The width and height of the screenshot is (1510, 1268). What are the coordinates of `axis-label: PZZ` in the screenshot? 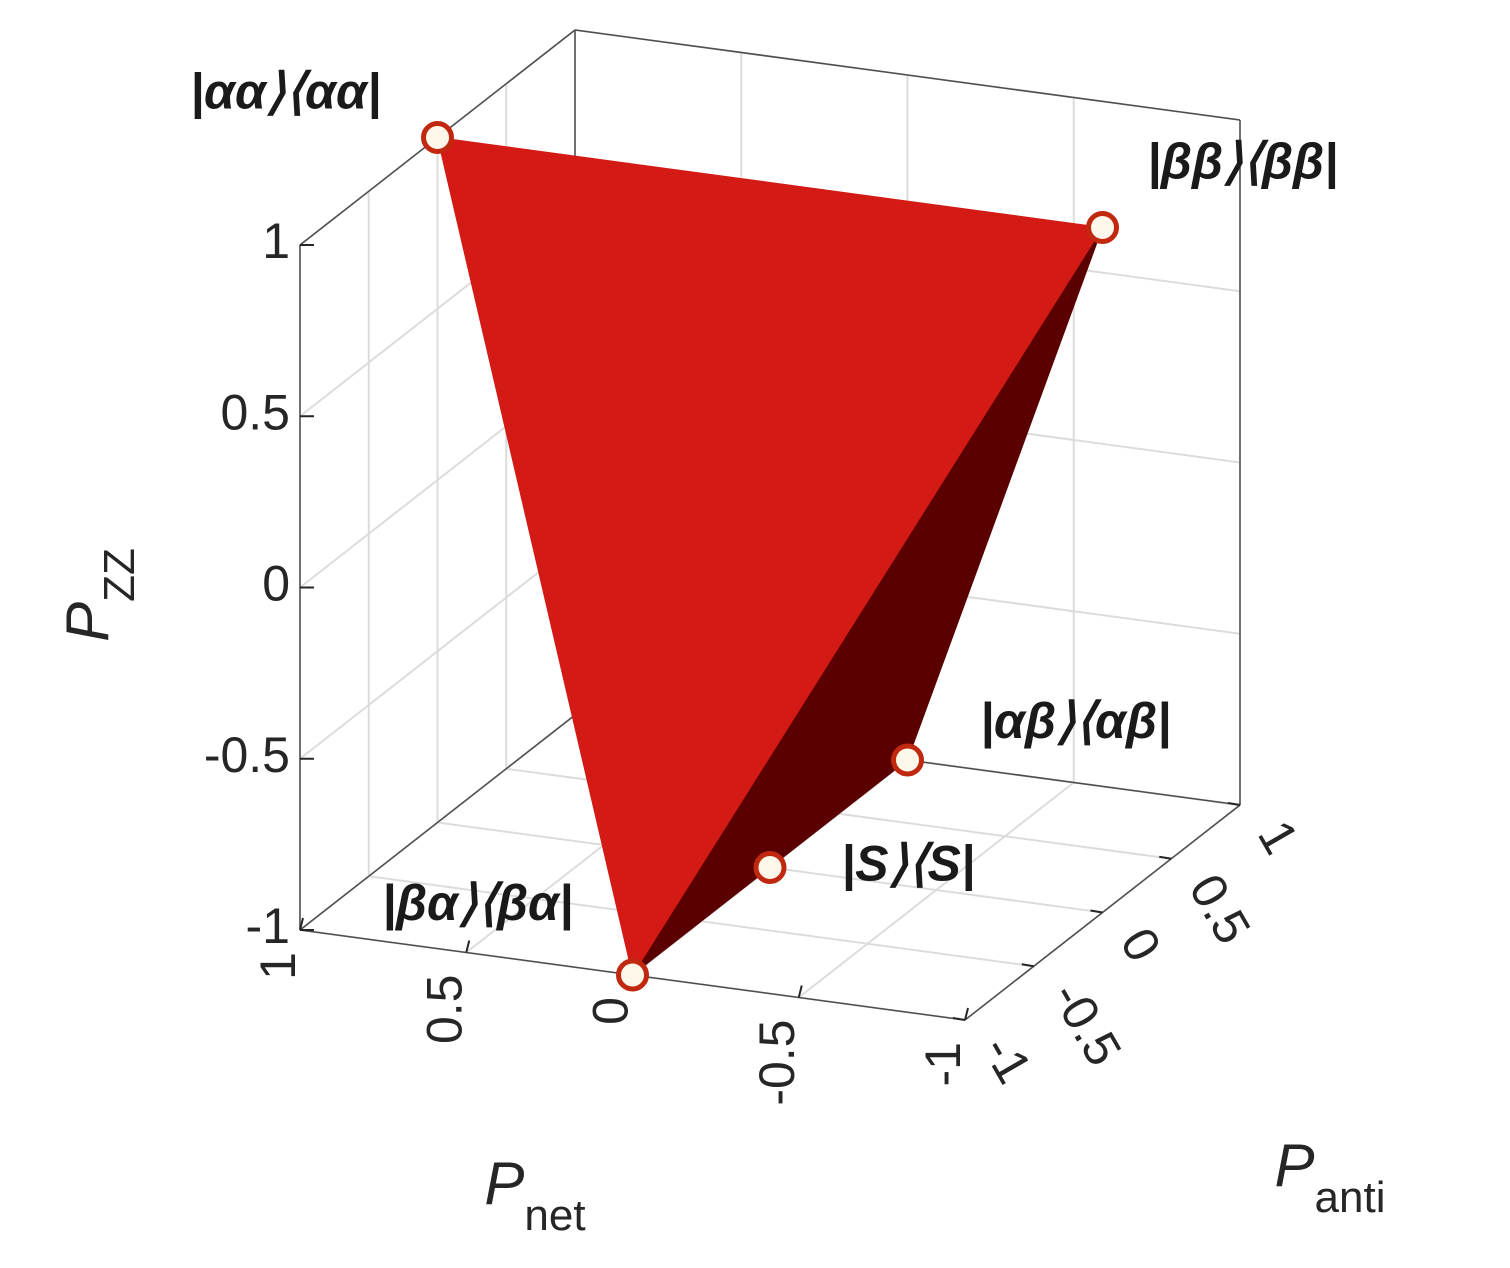 It's located at (99, 595).